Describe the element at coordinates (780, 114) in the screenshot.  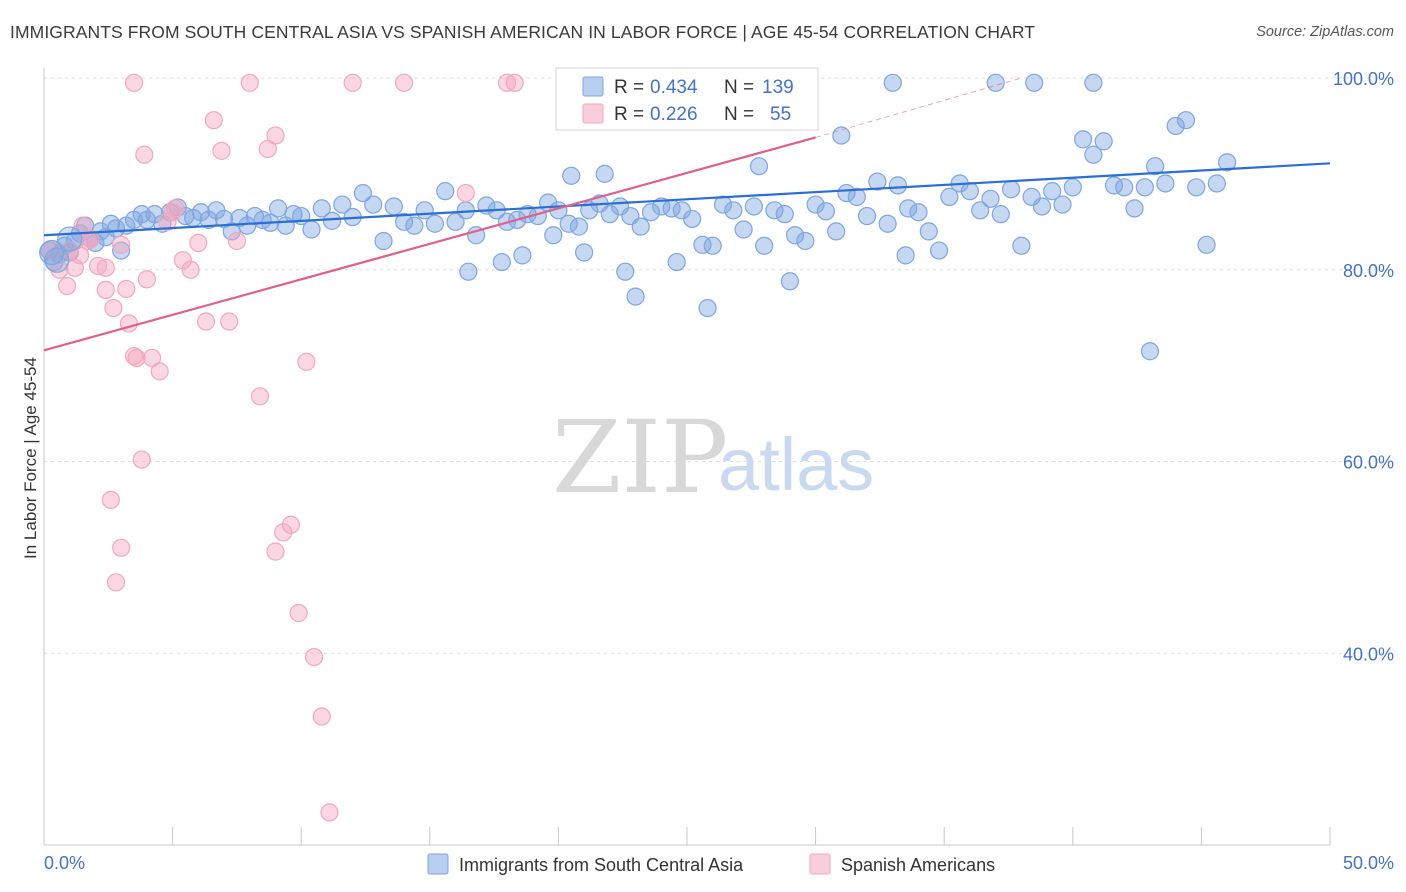
I see `legend-n-value-2: 55` at that location.